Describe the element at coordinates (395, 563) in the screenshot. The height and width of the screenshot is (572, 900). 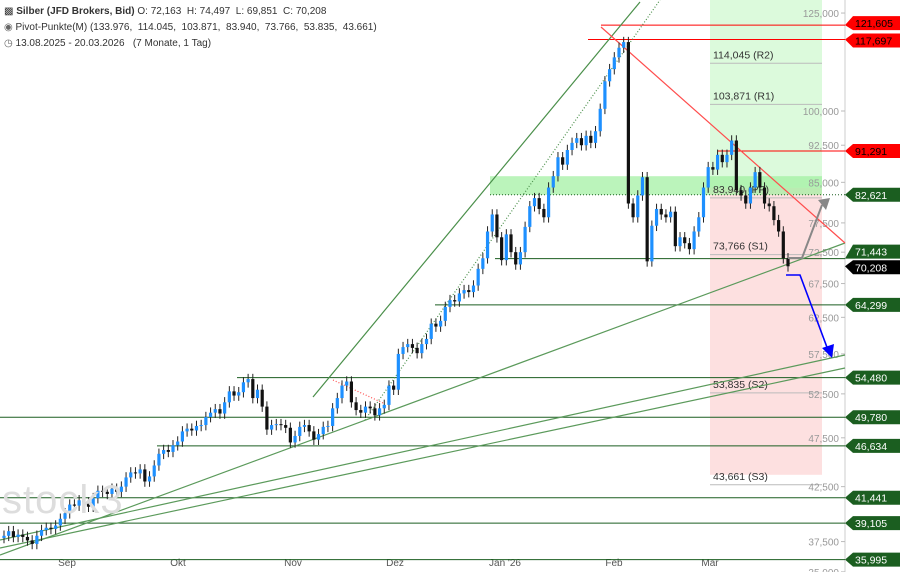
I see `x-tick-label: Dez` at that location.